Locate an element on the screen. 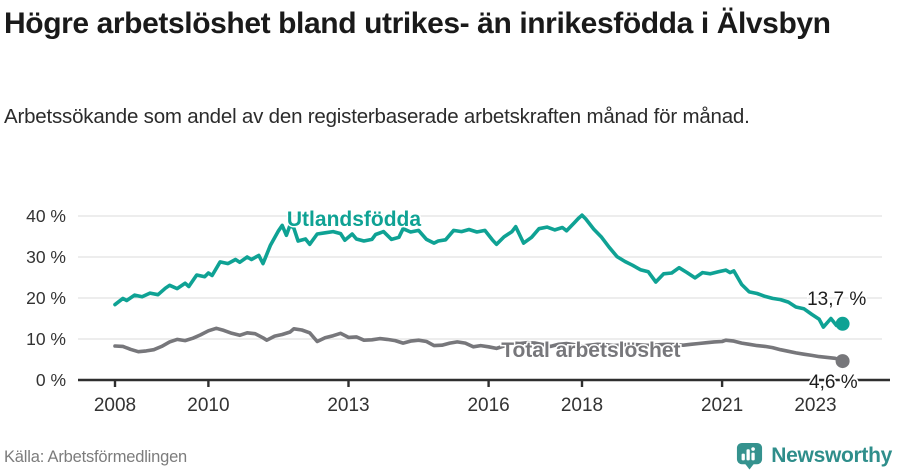  y-tick-label: 10 % is located at coordinates (46, 339).